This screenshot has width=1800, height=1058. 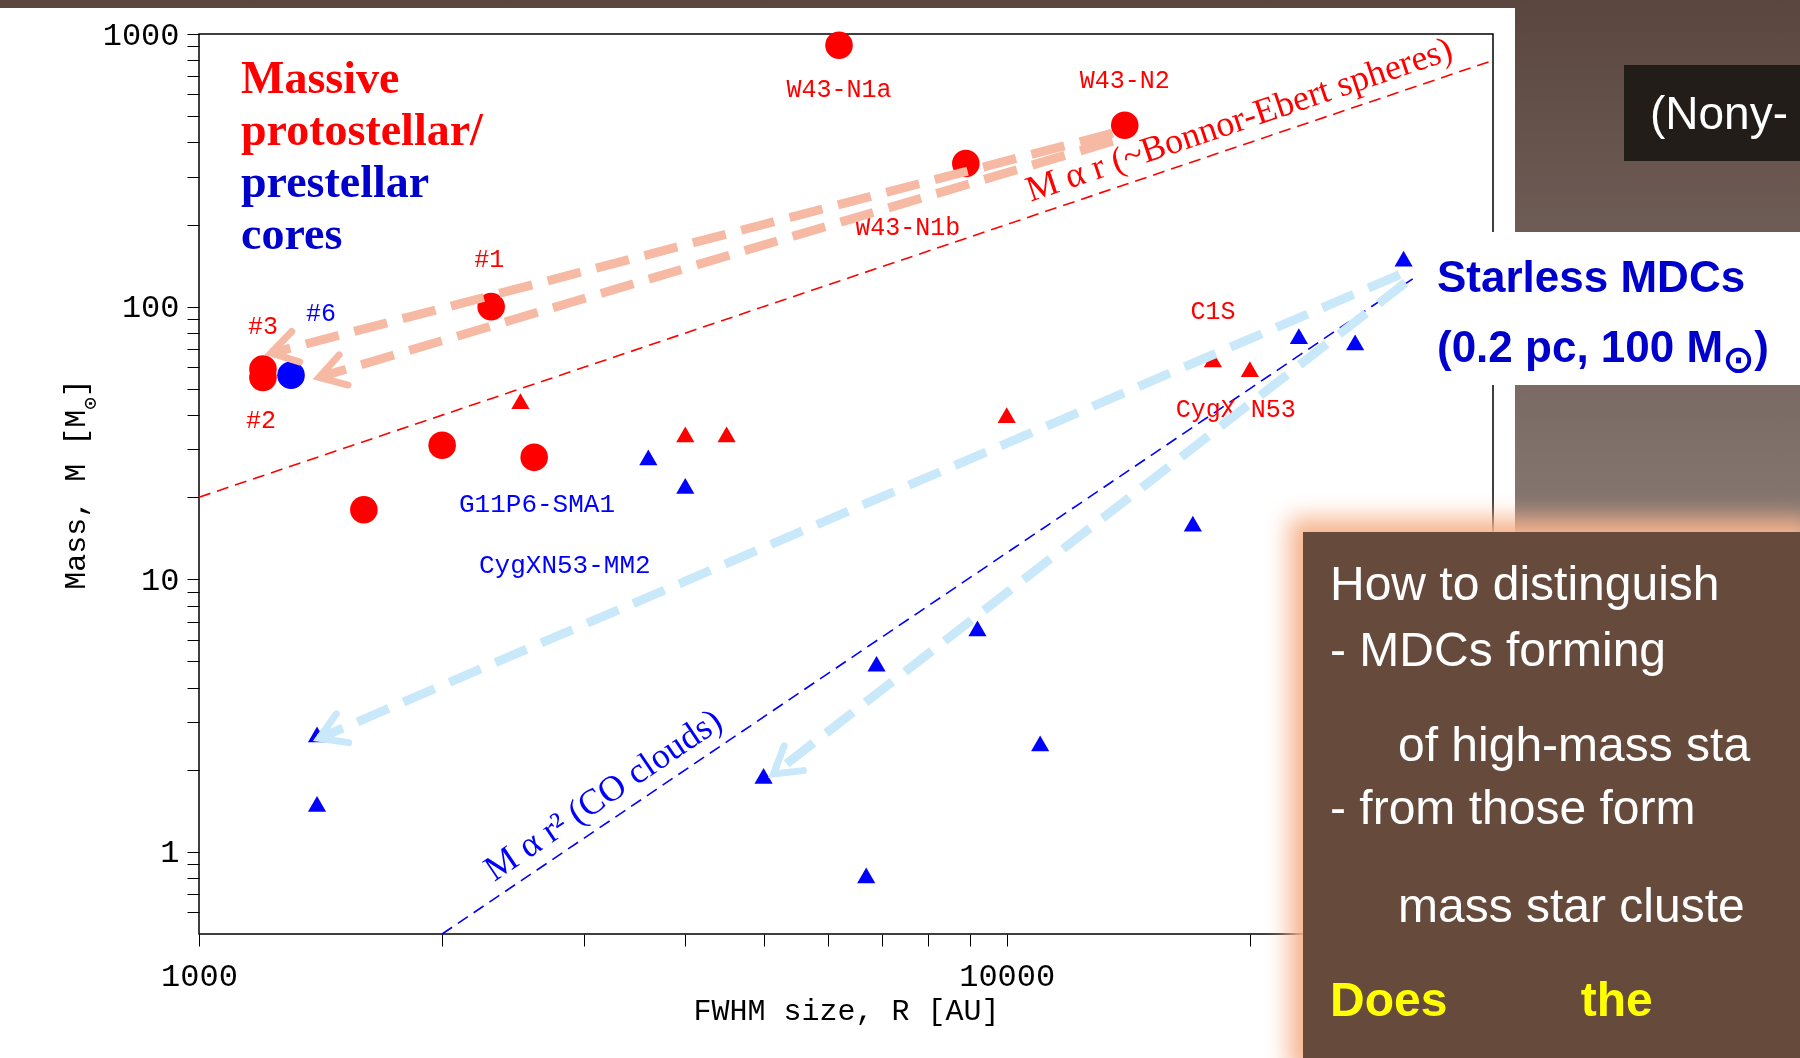 I want to click on annotation: #3, so click(x=262, y=328).